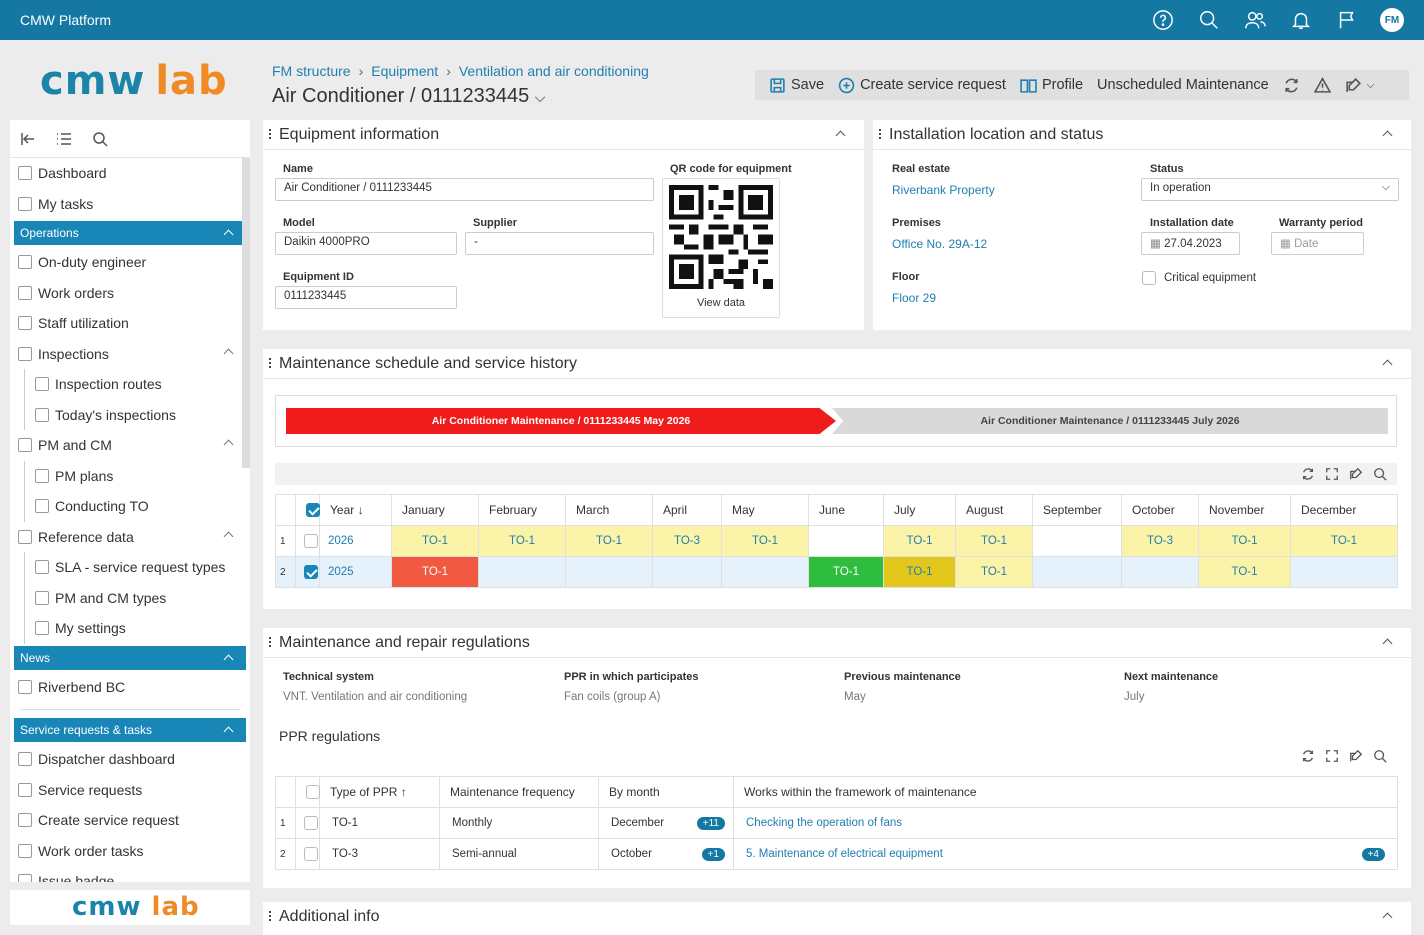 The width and height of the screenshot is (1424, 935). Describe the element at coordinates (713, 854) in the screenshot. I see `count-badge: +1` at that location.